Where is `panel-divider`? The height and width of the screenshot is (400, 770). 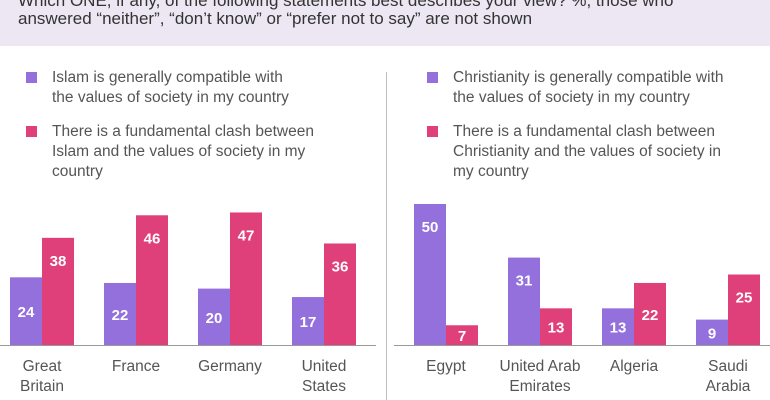
panel-divider is located at coordinates (386, 236).